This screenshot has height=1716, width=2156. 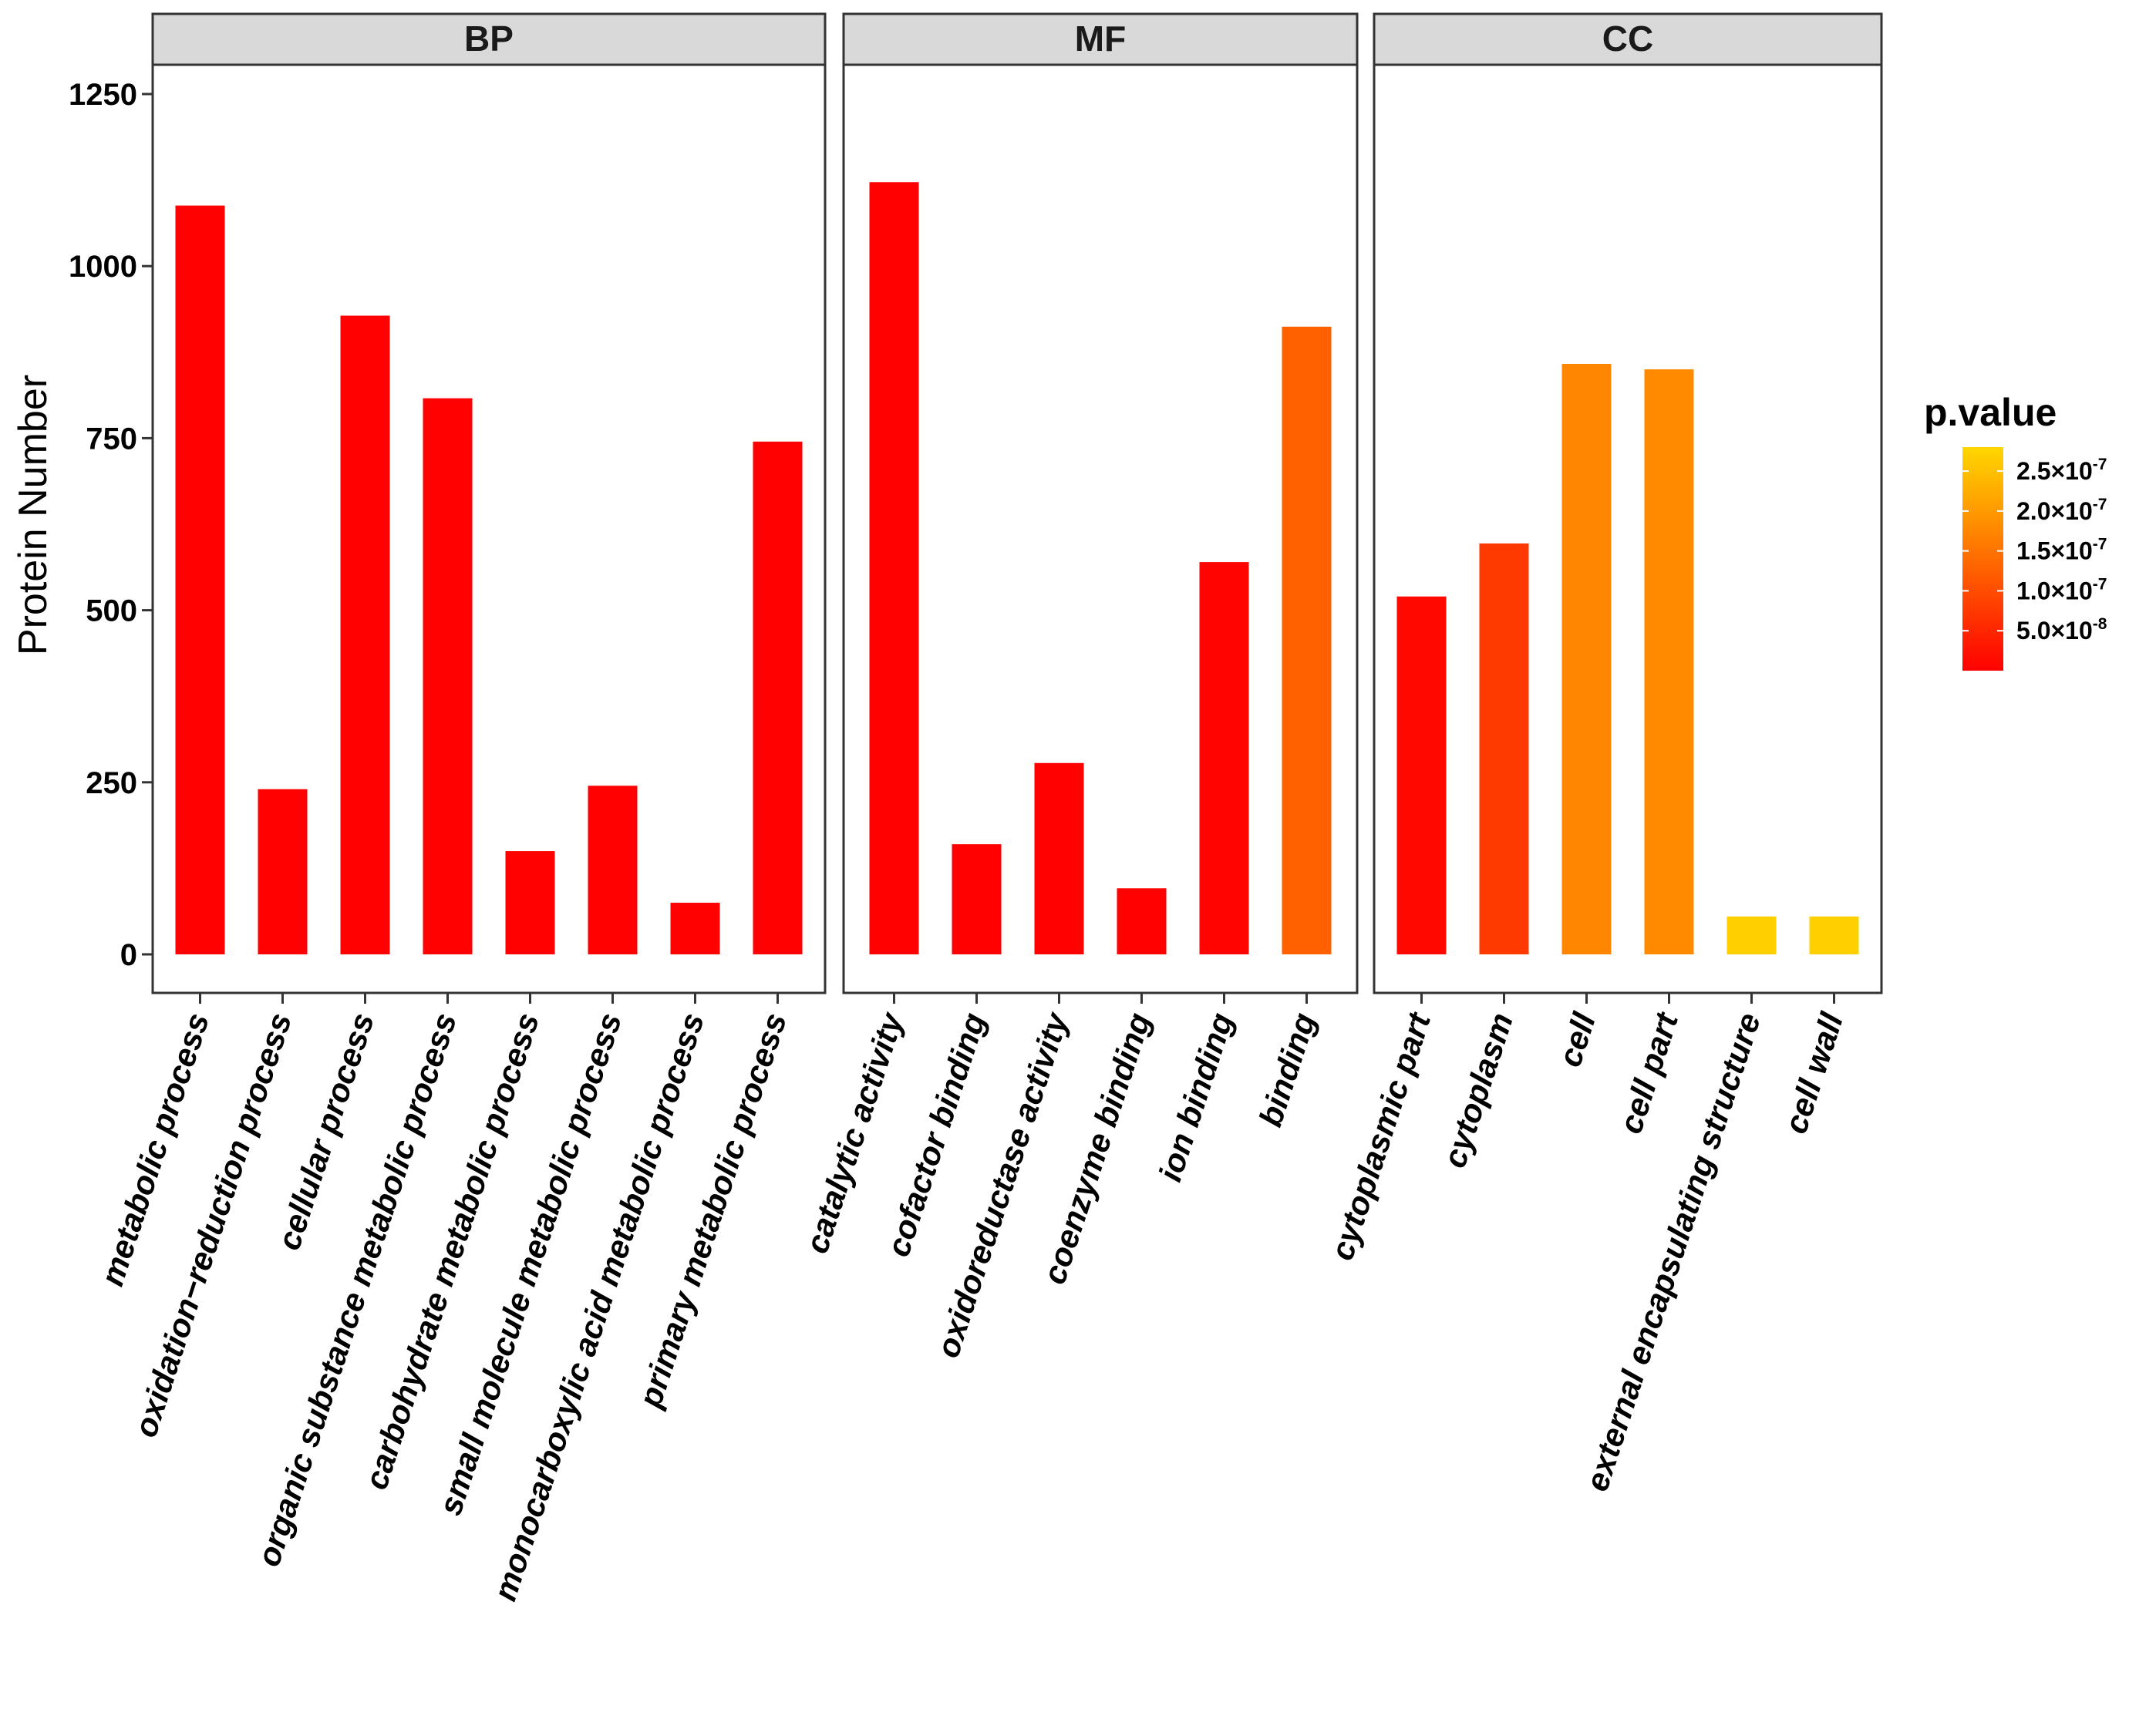 I want to click on bar-cell-part, so click(x=1669, y=662).